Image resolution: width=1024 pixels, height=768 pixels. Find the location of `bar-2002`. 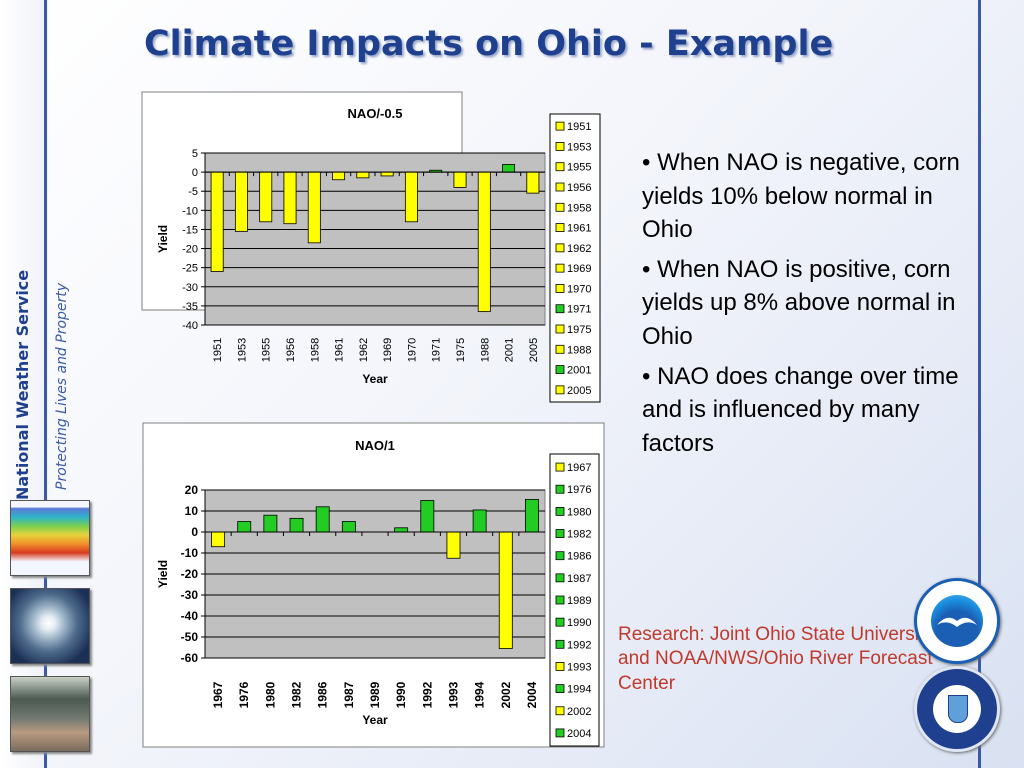

bar-2002 is located at coordinates (505, 590).